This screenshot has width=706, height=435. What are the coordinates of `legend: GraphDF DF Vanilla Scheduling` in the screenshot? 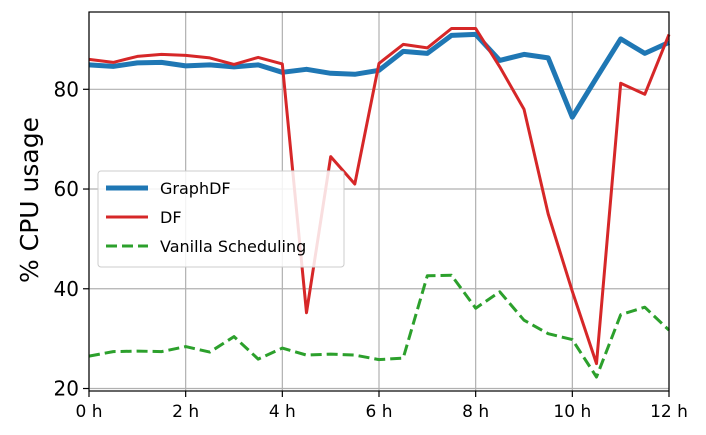 It's located at (221, 219).